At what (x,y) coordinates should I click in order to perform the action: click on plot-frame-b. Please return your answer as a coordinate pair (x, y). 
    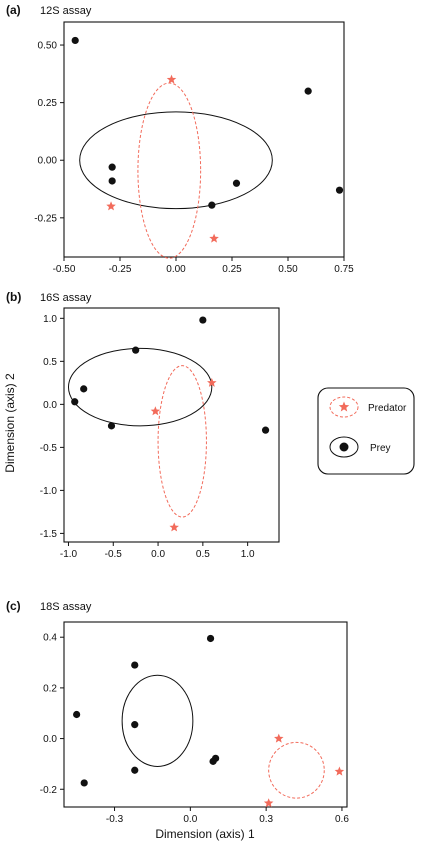
    Looking at the image, I should click on (171, 425).